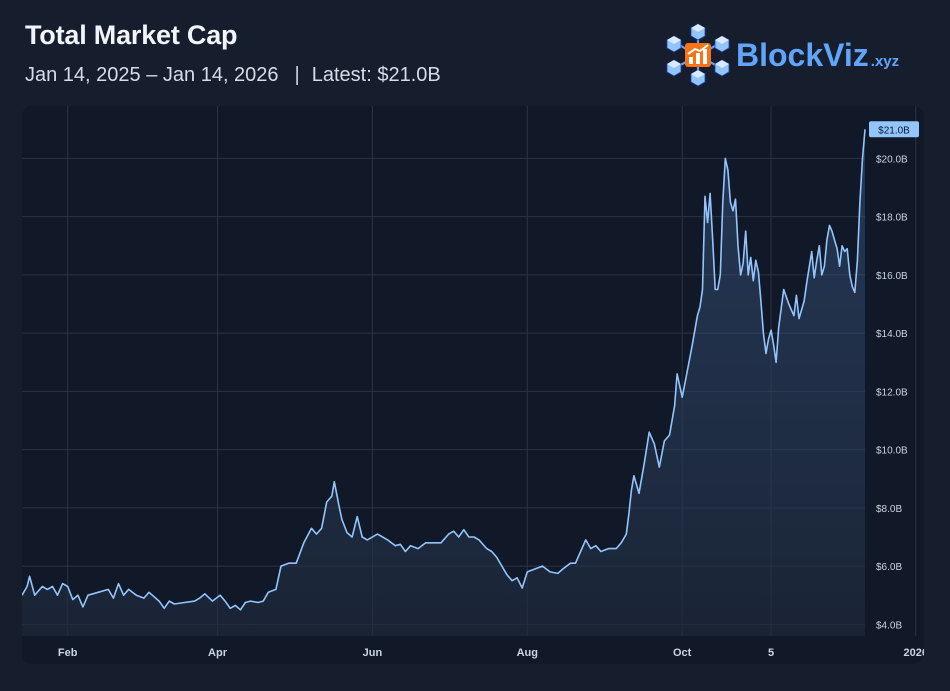 Image resolution: width=950 pixels, height=691 pixels. Describe the element at coordinates (373, 653) in the screenshot. I see `x-tick-label: Jun` at that location.